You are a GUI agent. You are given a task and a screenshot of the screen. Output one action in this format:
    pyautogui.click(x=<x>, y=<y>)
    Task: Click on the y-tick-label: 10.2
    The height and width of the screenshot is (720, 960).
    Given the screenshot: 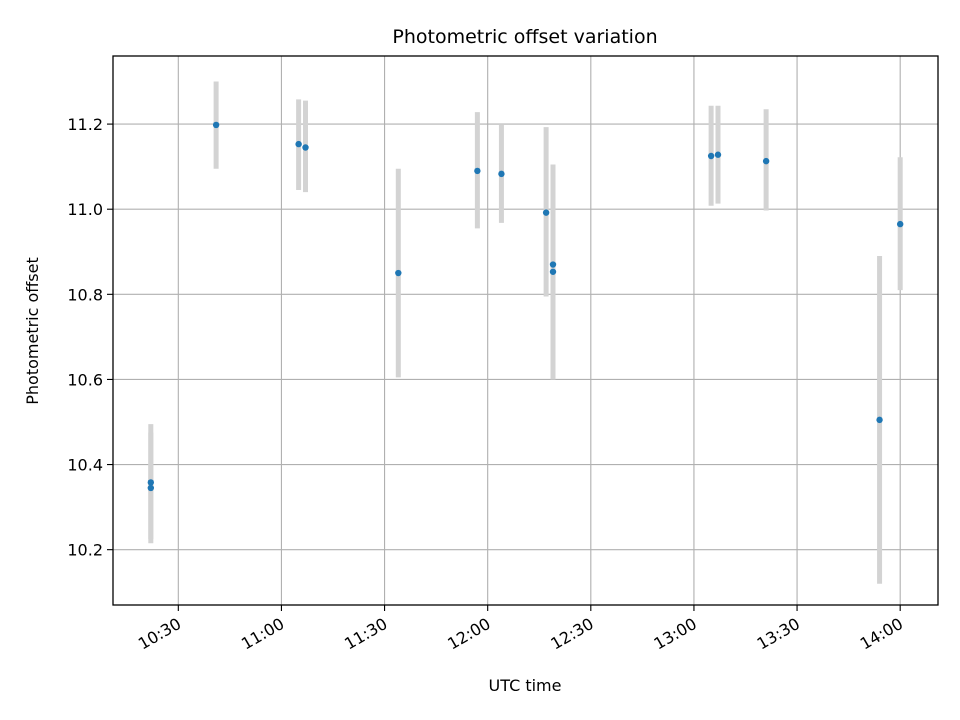 What is the action you would take?
    pyautogui.click(x=85, y=550)
    